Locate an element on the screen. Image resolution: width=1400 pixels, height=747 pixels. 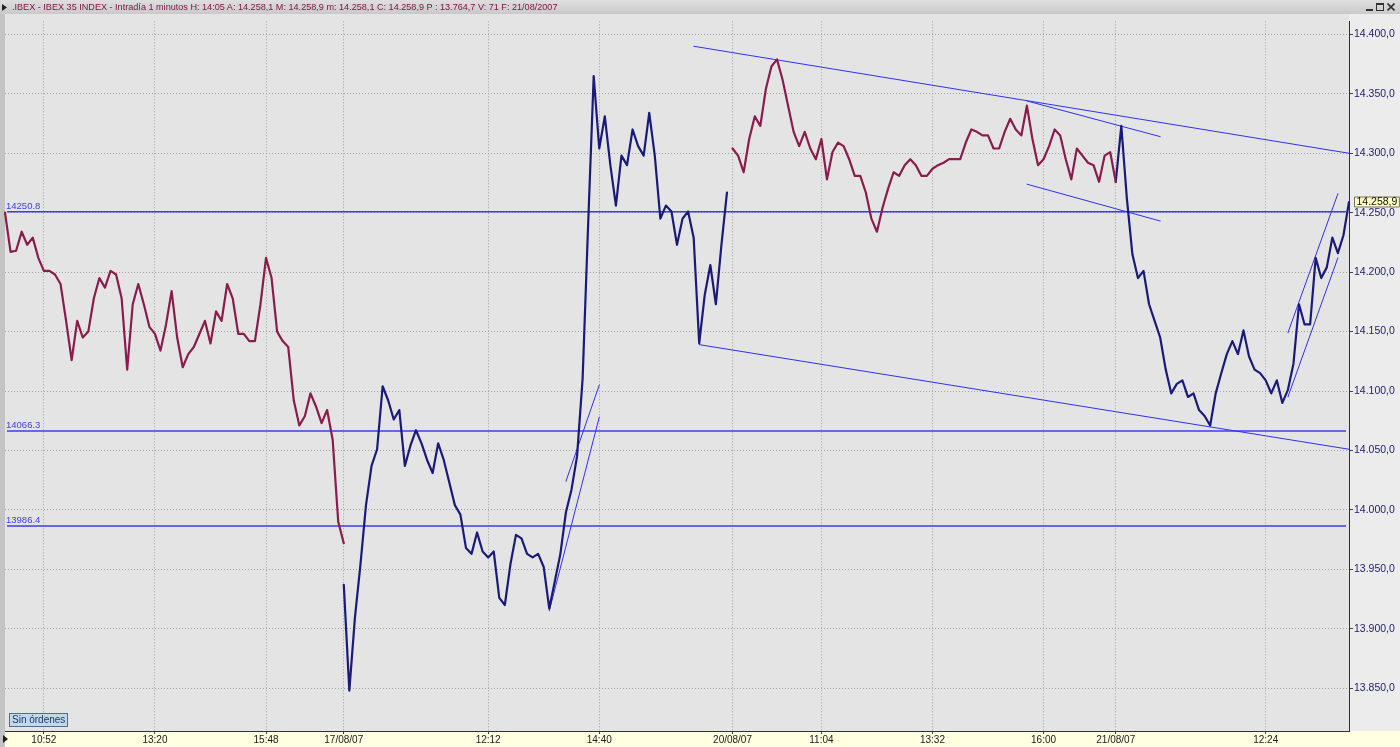
y-tick-label: 14.000,0 is located at coordinates (1375, 508).